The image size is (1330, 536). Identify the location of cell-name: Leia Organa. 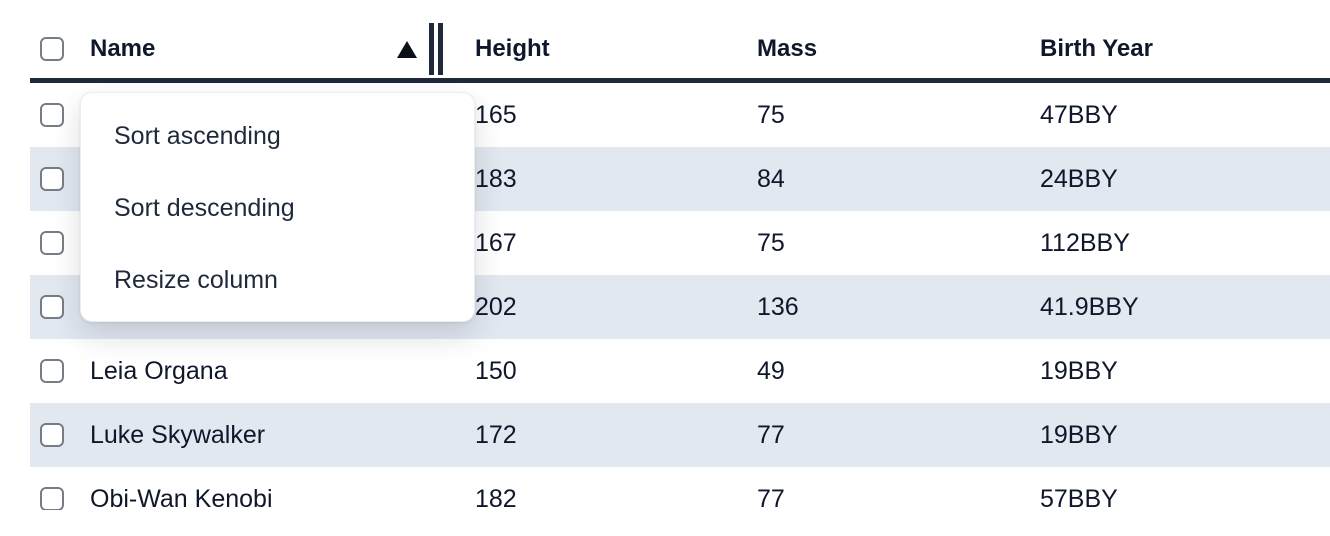
(159, 370).